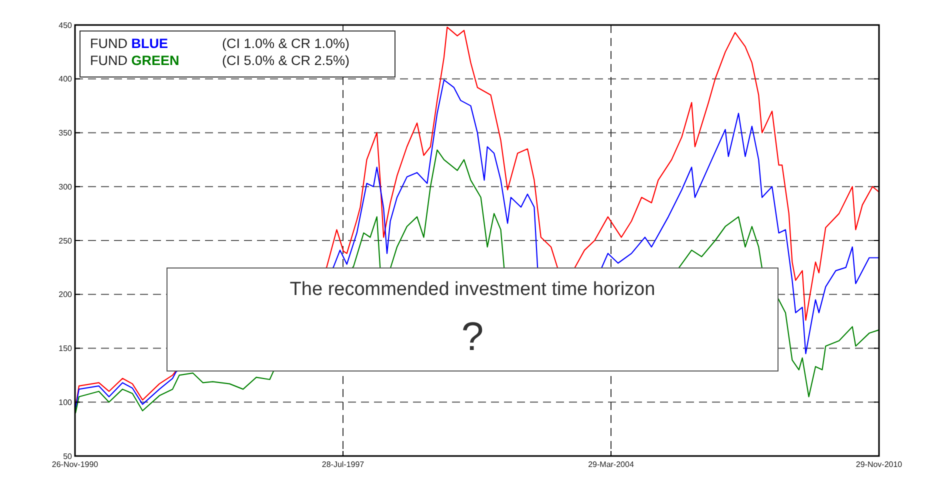 This screenshot has height=483, width=933. What do you see at coordinates (65, 25) in the screenshot?
I see `y-tick-label: 450` at bounding box center [65, 25].